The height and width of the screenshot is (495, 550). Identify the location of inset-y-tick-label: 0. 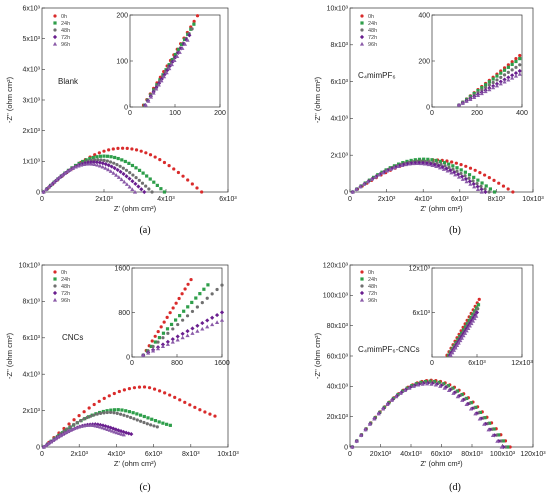
(126, 107).